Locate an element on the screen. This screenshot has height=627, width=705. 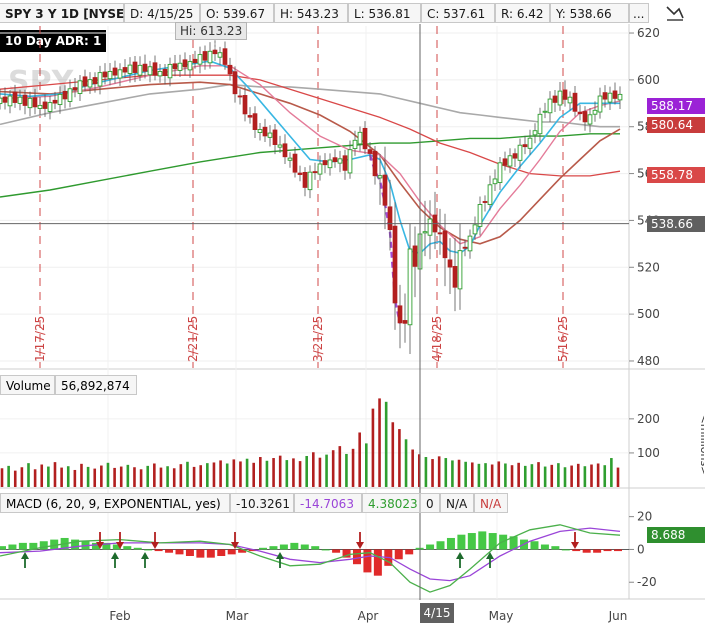
symbol-label: SPY 3 Y 1D [NYSE] is located at coordinates (65, 13).